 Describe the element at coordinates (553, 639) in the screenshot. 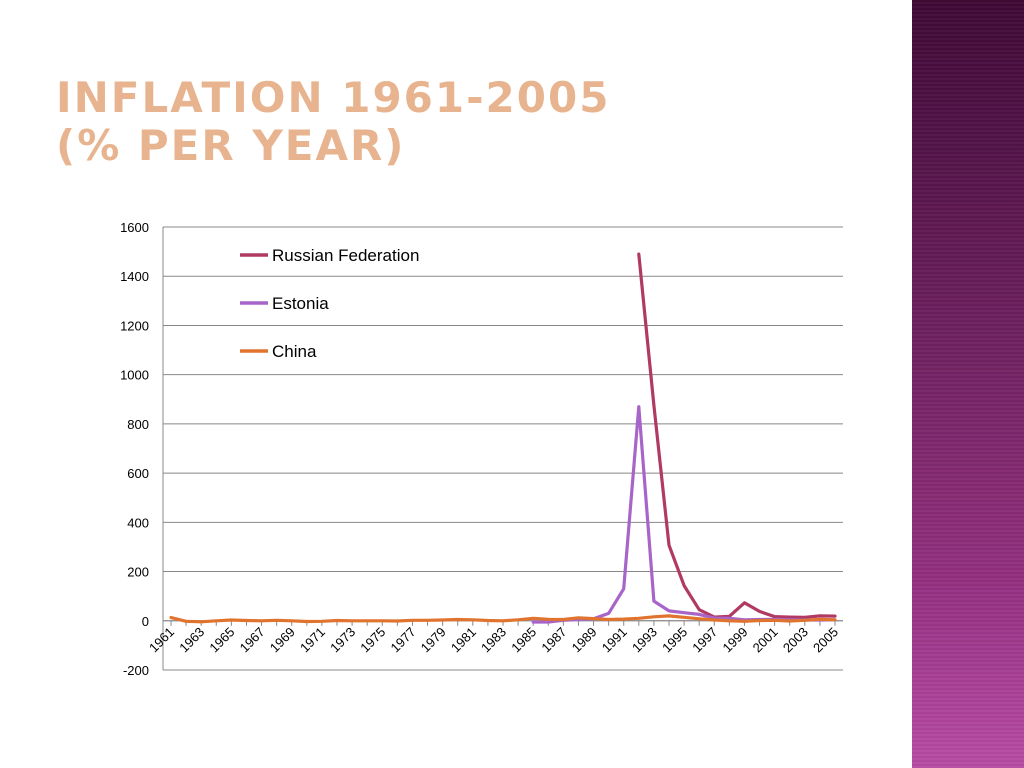

I see `x-tick-label: 1987` at that location.